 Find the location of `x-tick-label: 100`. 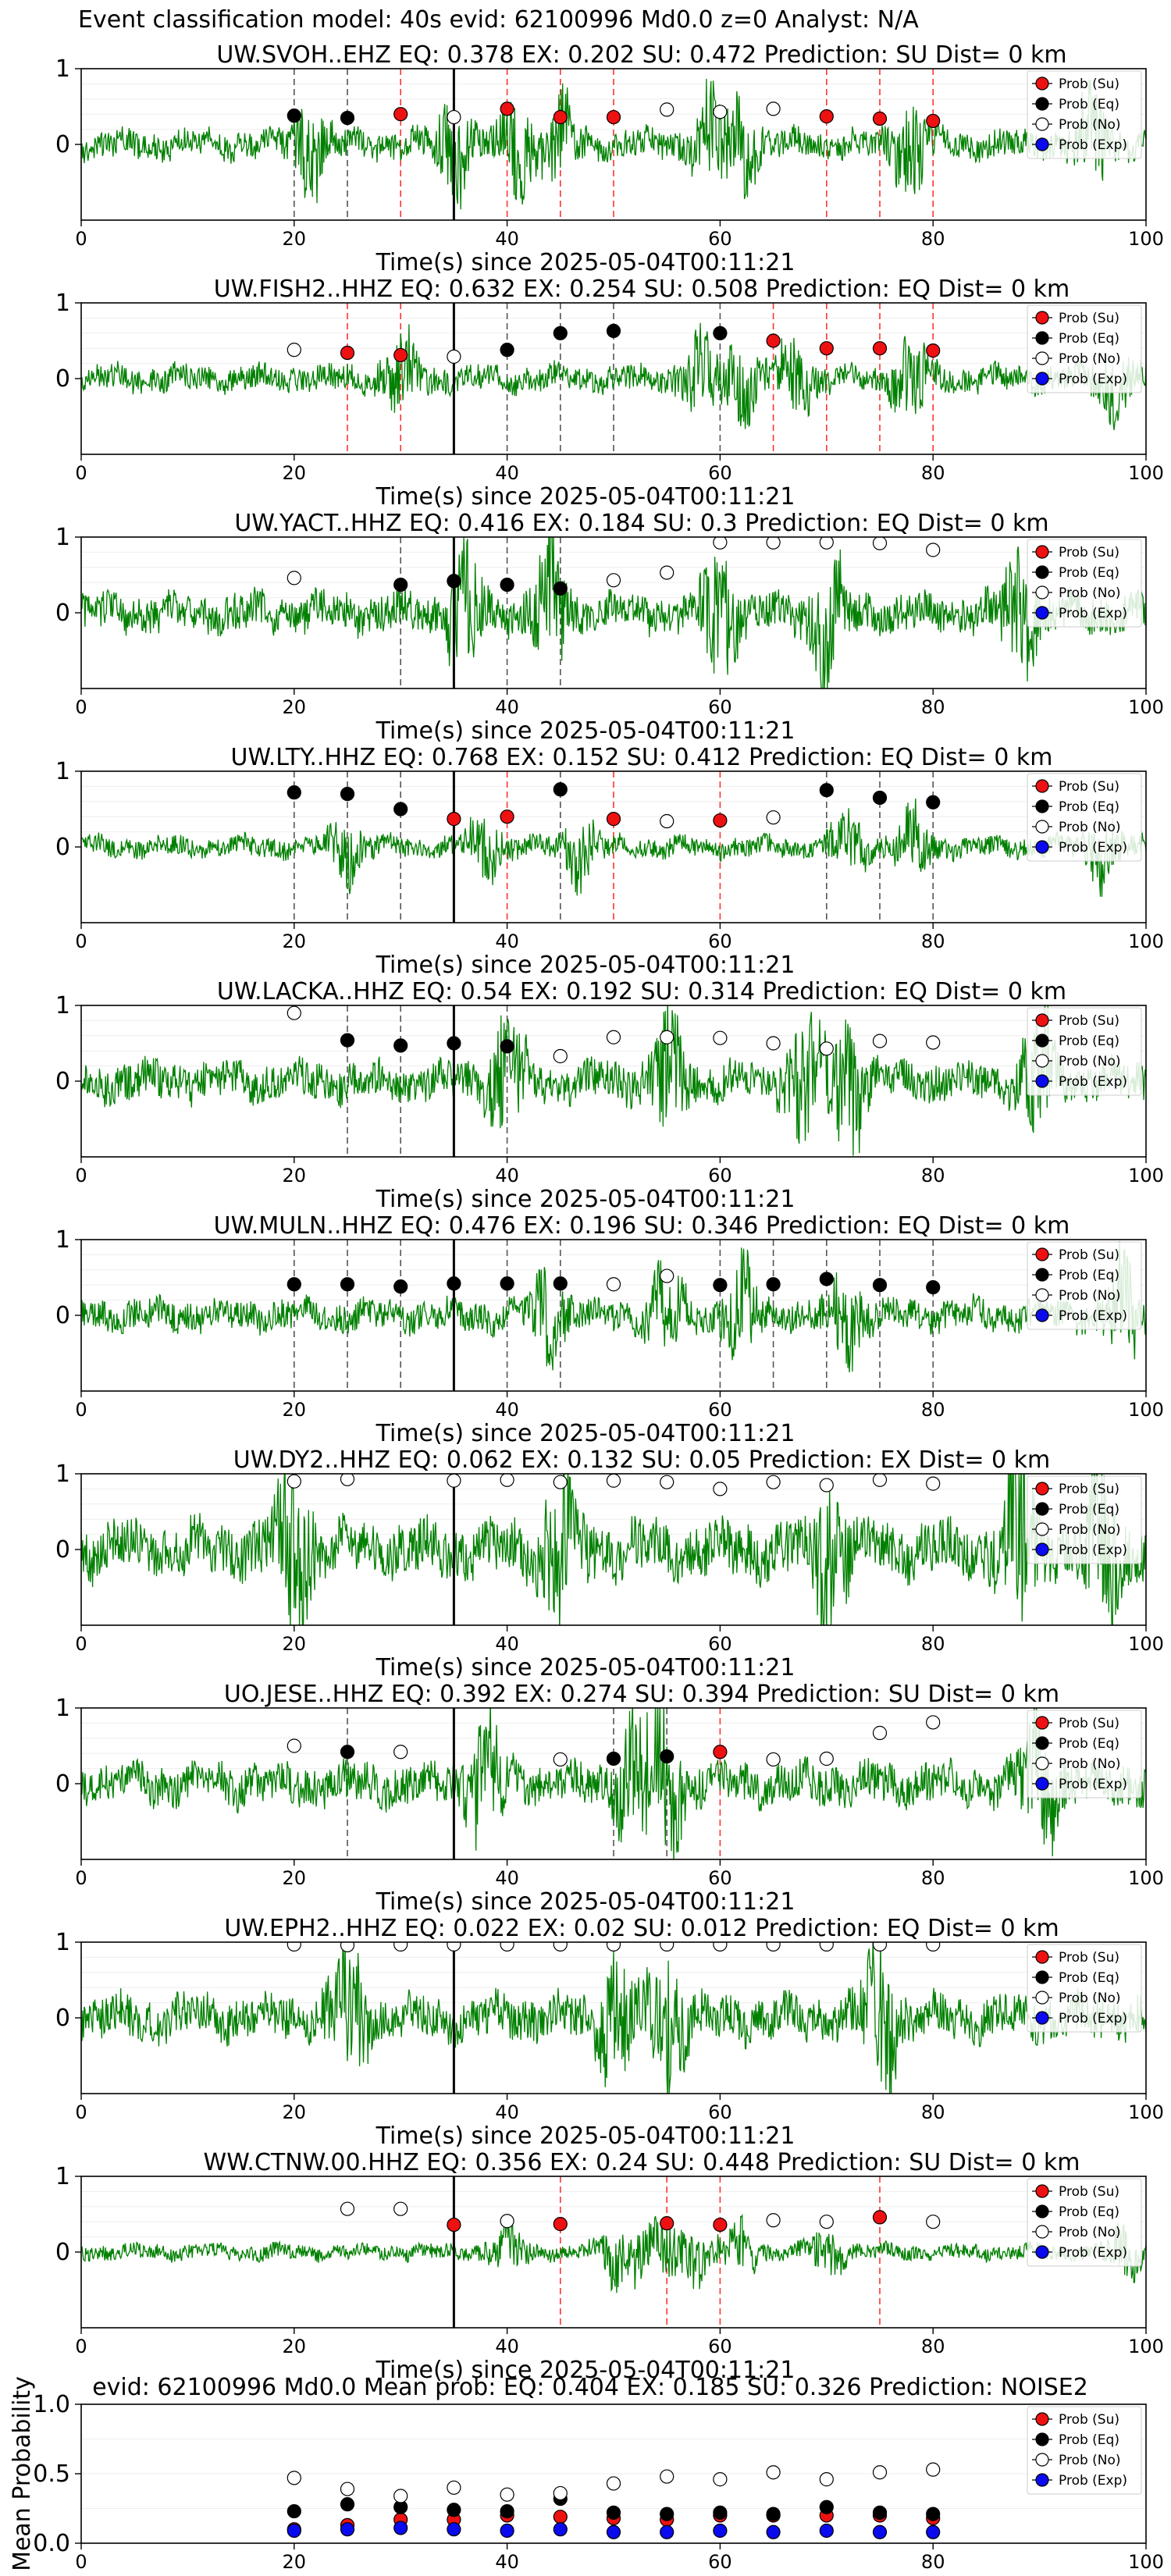

x-tick-label: 100 is located at coordinates (1146, 473).